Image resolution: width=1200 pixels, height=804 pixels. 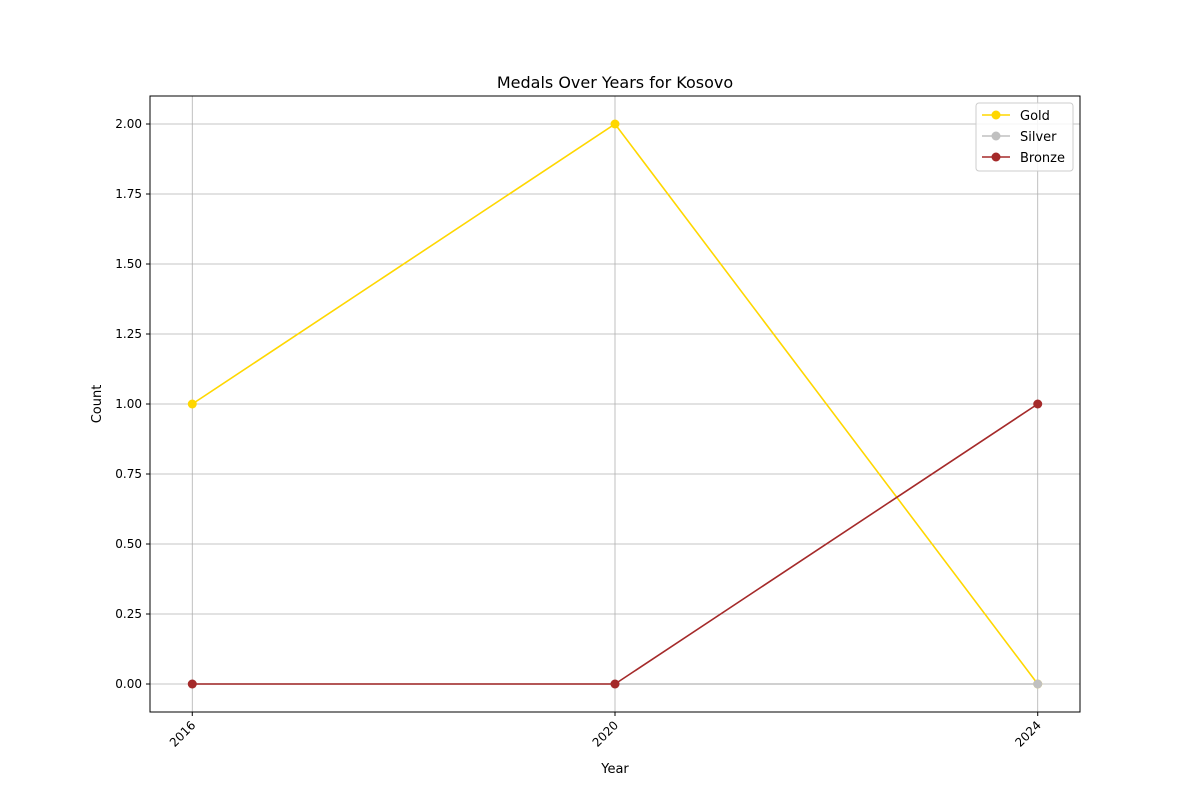 I want to click on legend-box, so click(x=1024, y=137).